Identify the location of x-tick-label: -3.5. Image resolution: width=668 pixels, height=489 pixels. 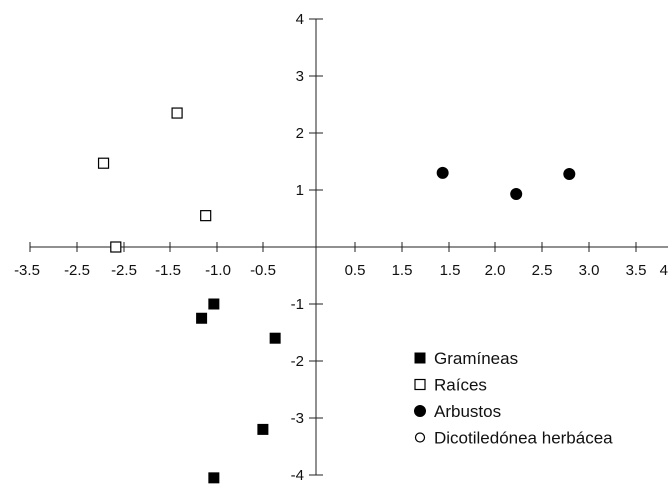
(27, 270).